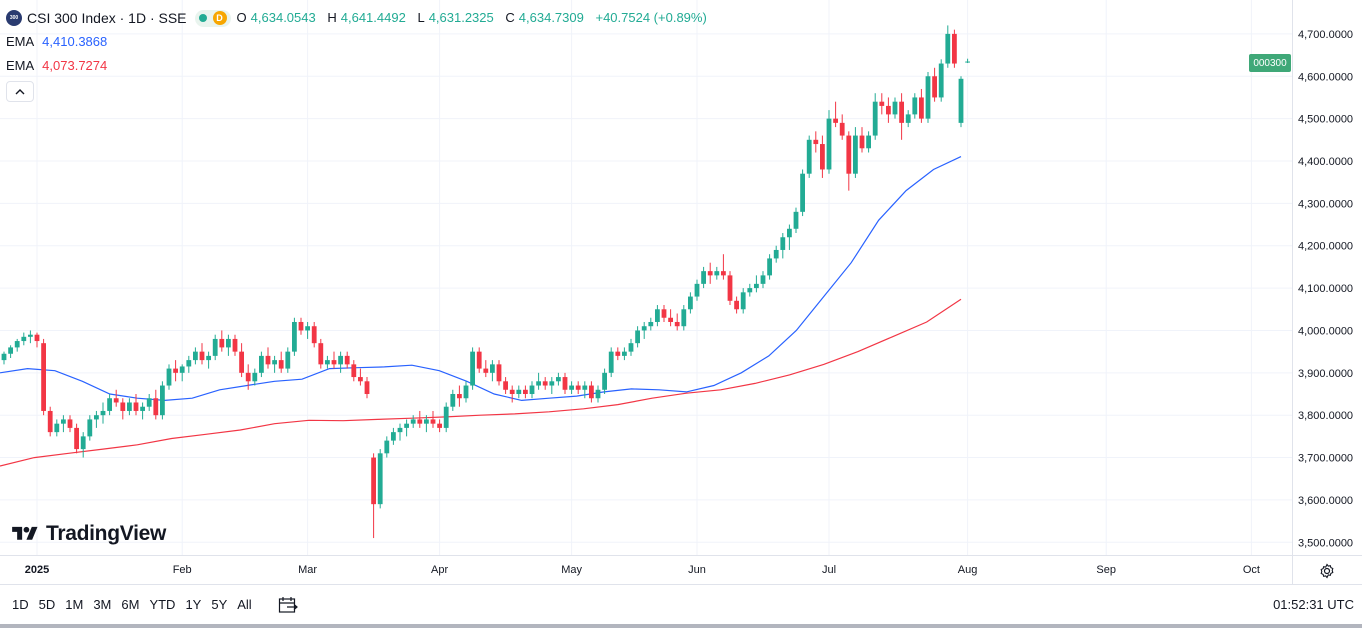  What do you see at coordinates (102, 604) in the screenshot?
I see `range-3m-button: 3M` at bounding box center [102, 604].